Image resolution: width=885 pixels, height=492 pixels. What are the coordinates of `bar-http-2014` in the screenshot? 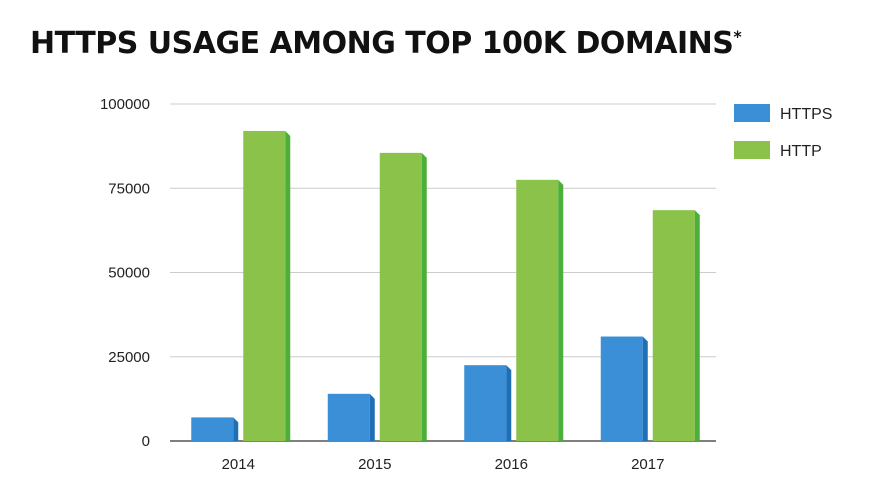 It's located at (267, 285).